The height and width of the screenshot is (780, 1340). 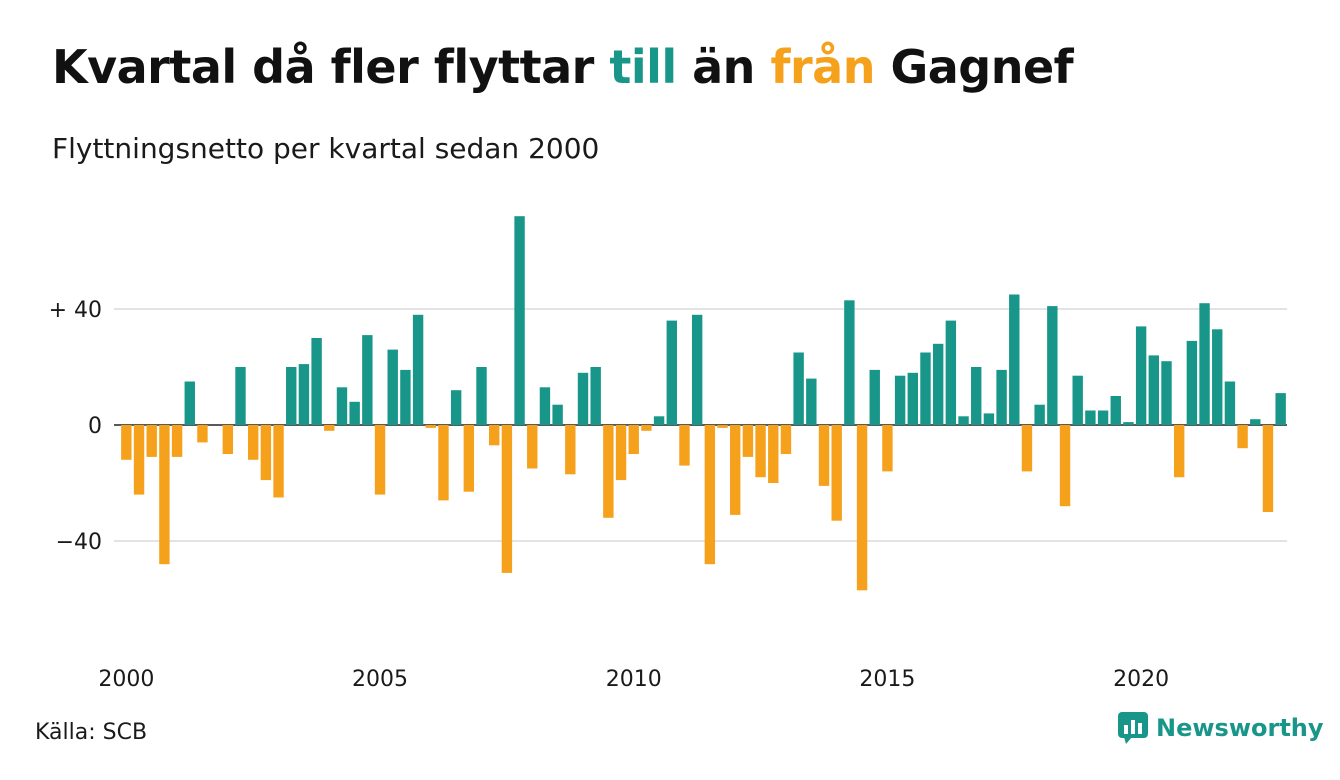 I want to click on y-tick-label: −40, so click(x=79, y=542).